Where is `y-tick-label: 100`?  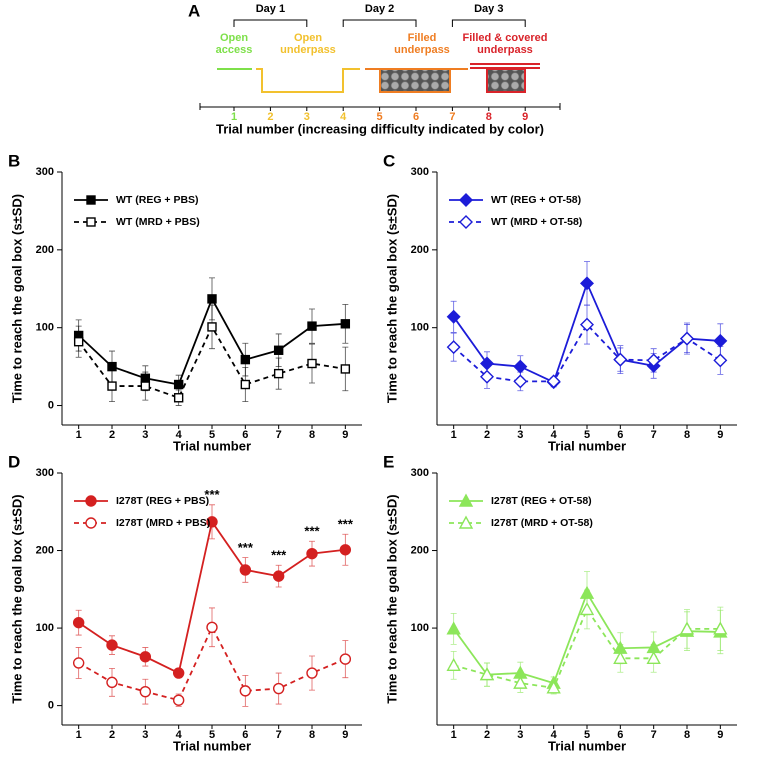
y-tick-label: 100 is located at coordinates (420, 628).